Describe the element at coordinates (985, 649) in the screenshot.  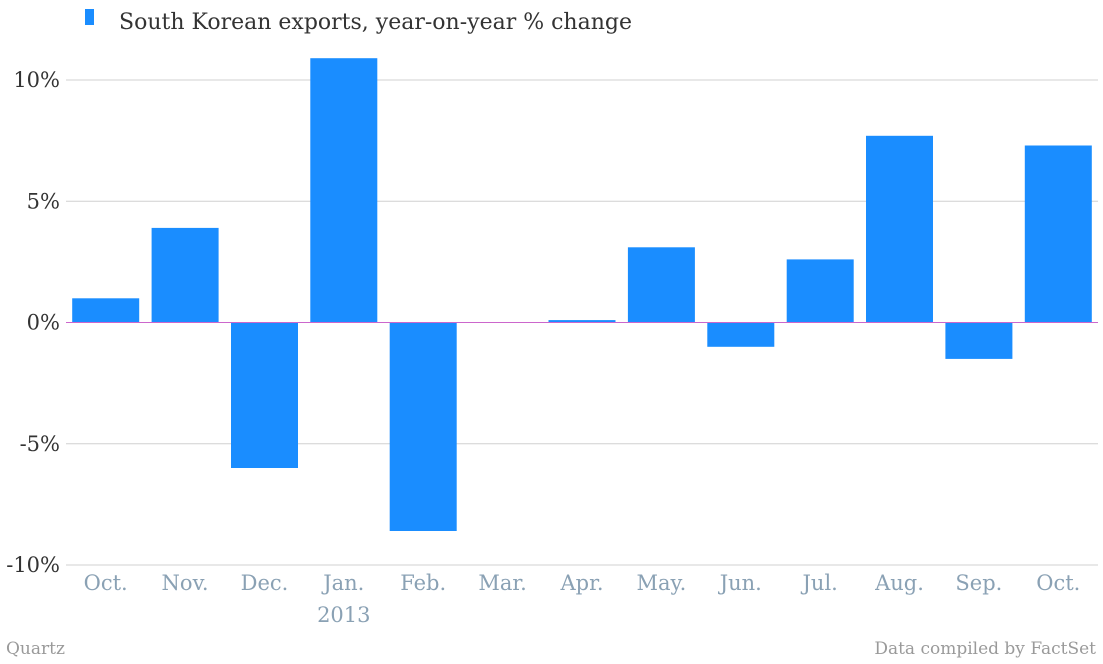
I see `footer-source-right: Data compiled by FactSet` at that location.